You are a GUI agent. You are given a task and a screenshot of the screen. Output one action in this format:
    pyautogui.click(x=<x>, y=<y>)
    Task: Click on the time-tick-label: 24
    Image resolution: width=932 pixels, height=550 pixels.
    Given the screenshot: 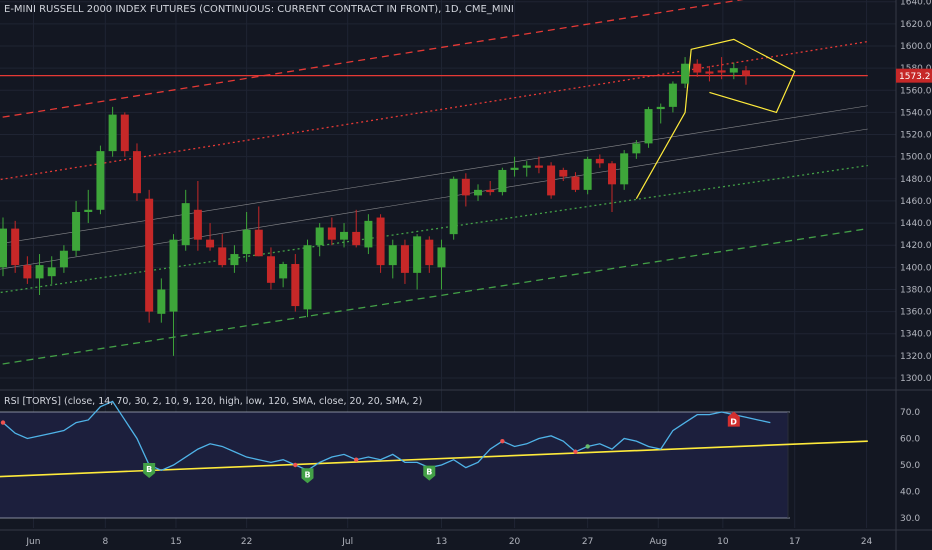 What is the action you would take?
    pyautogui.click(x=867, y=542)
    